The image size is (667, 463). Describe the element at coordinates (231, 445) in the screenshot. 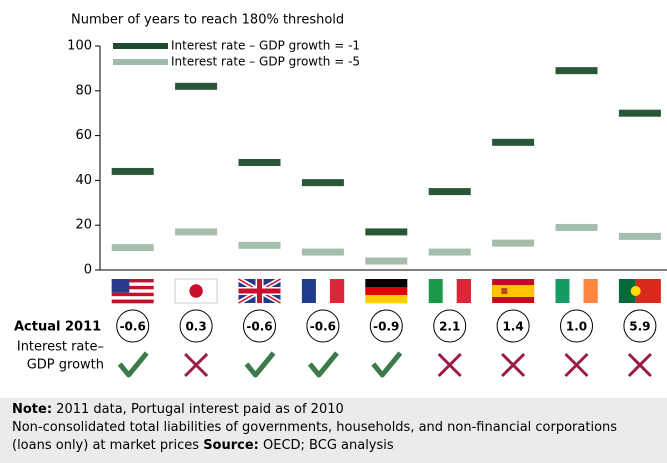

I see `source-label: Source:` at that location.